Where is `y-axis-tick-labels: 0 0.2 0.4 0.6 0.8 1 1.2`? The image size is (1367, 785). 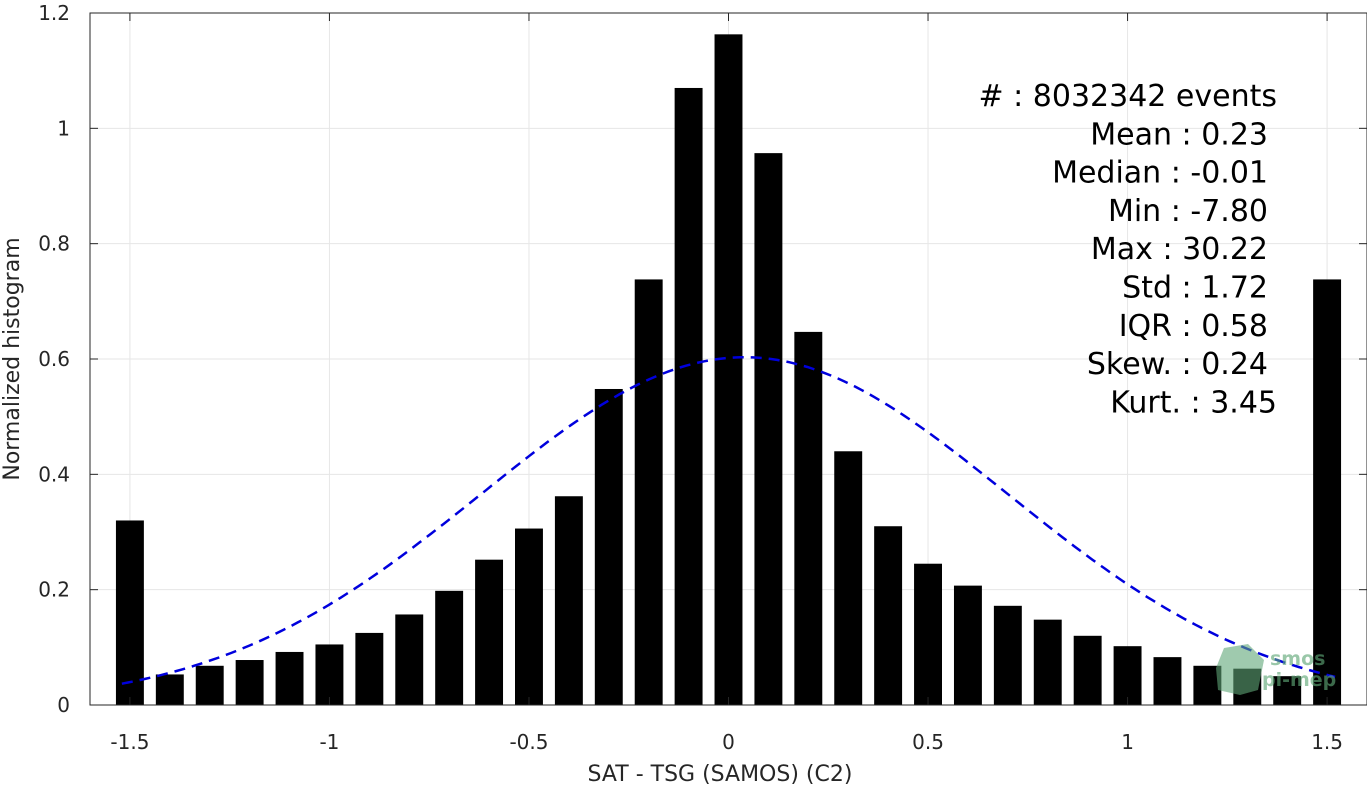
y-axis-tick-labels: 0 0.2 0.4 0.6 0.8 1 1.2 is located at coordinates (54, 359).